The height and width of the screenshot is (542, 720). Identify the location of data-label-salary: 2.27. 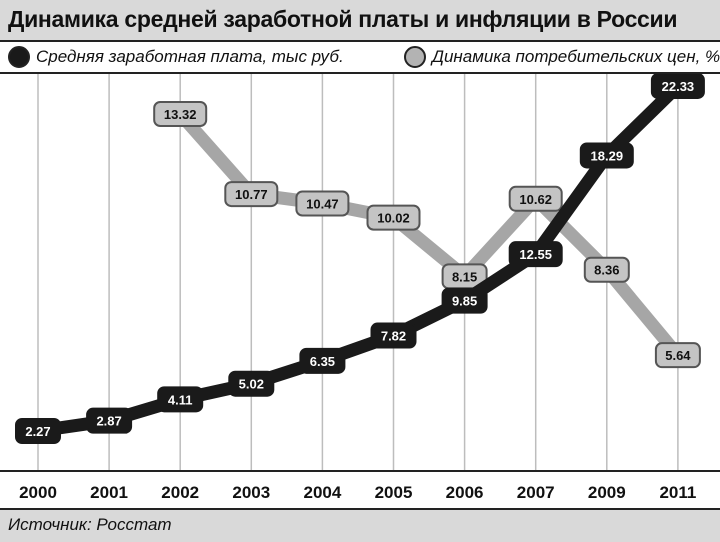
(37, 431).